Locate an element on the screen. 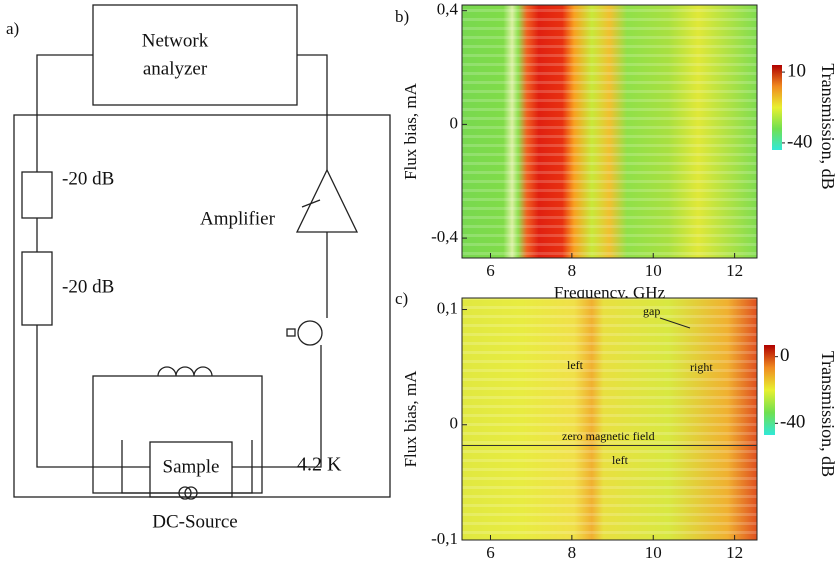  y-tick-label: 0,1 is located at coordinates (447, 307).